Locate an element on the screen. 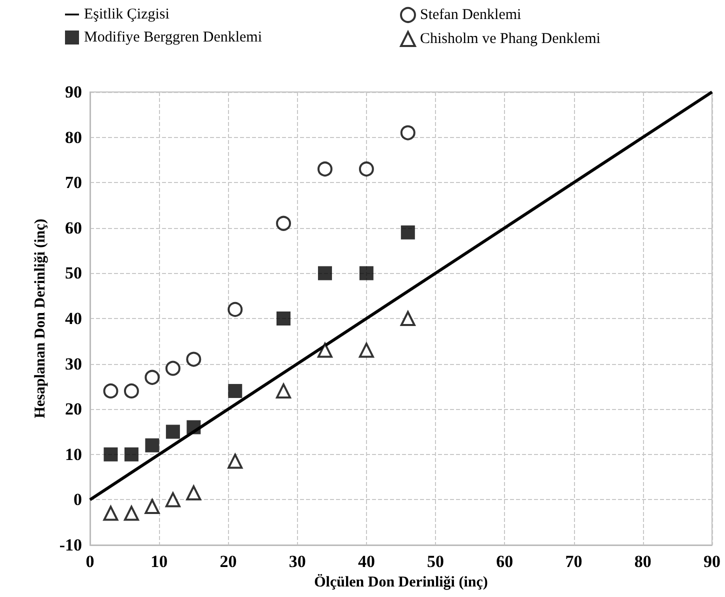 Image resolution: width=725 pixels, height=597 pixels. y-tick-label: 60 is located at coordinates (73, 228).